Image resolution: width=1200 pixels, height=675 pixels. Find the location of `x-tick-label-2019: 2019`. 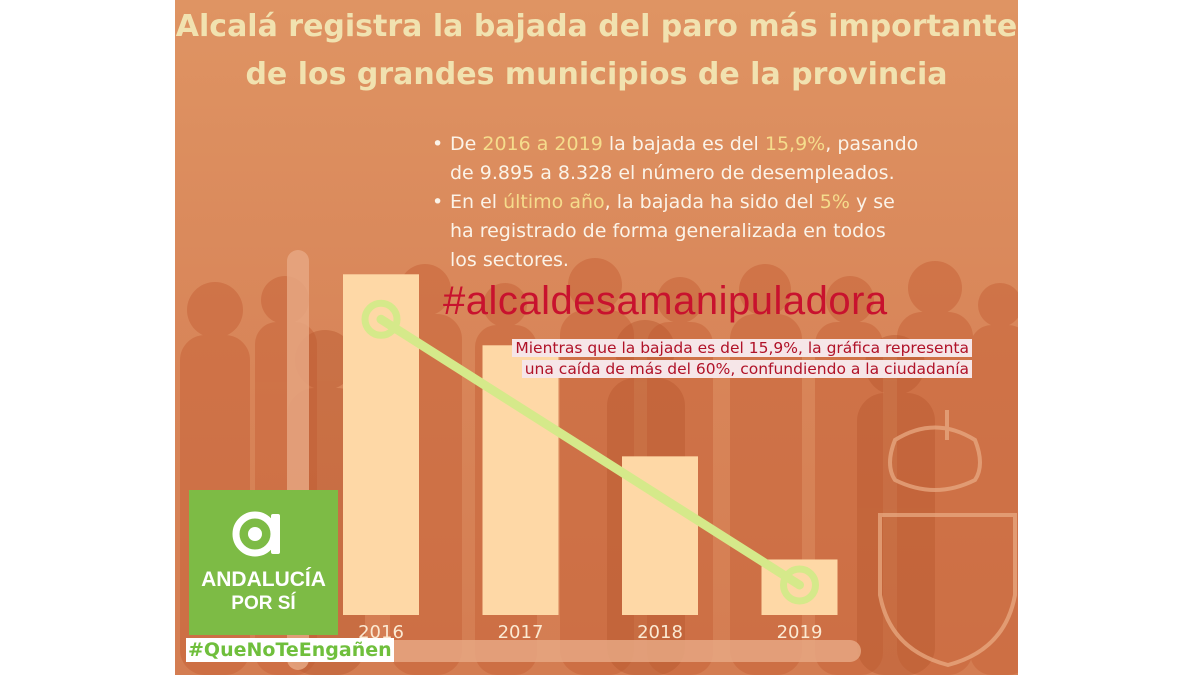

x-tick-label-2019: 2019 is located at coordinates (800, 632).